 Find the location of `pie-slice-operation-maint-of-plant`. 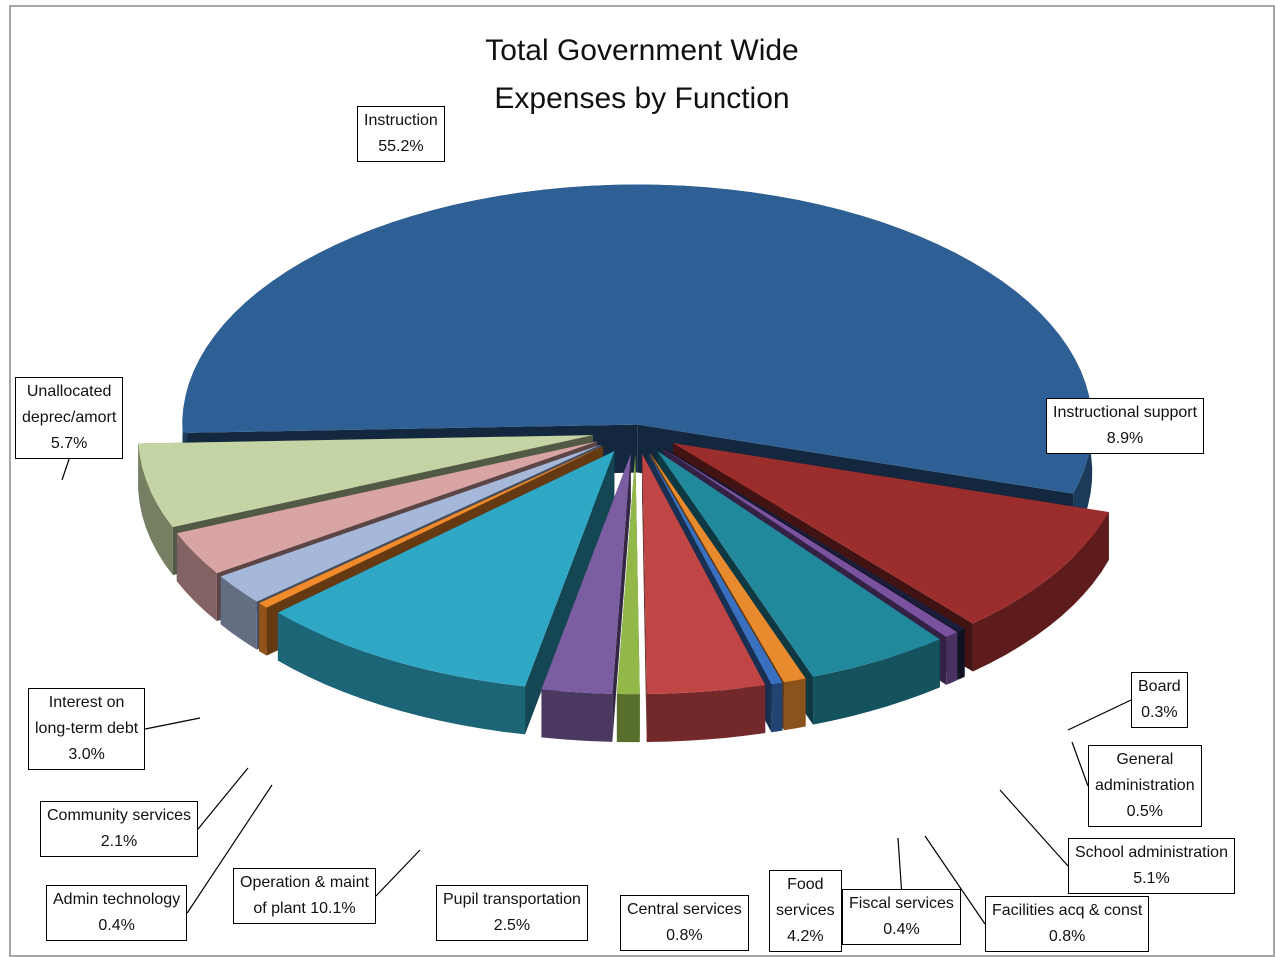

pie-slice-operation-maint-of-plant is located at coordinates (446, 593).